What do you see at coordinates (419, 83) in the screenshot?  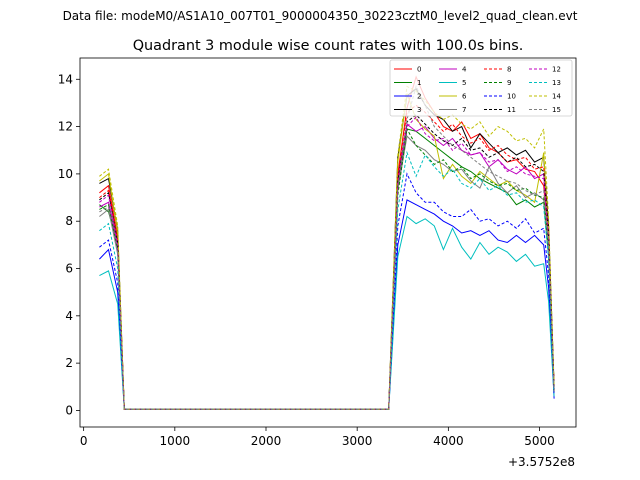 I see `legend-label-1: 1` at bounding box center [419, 83].